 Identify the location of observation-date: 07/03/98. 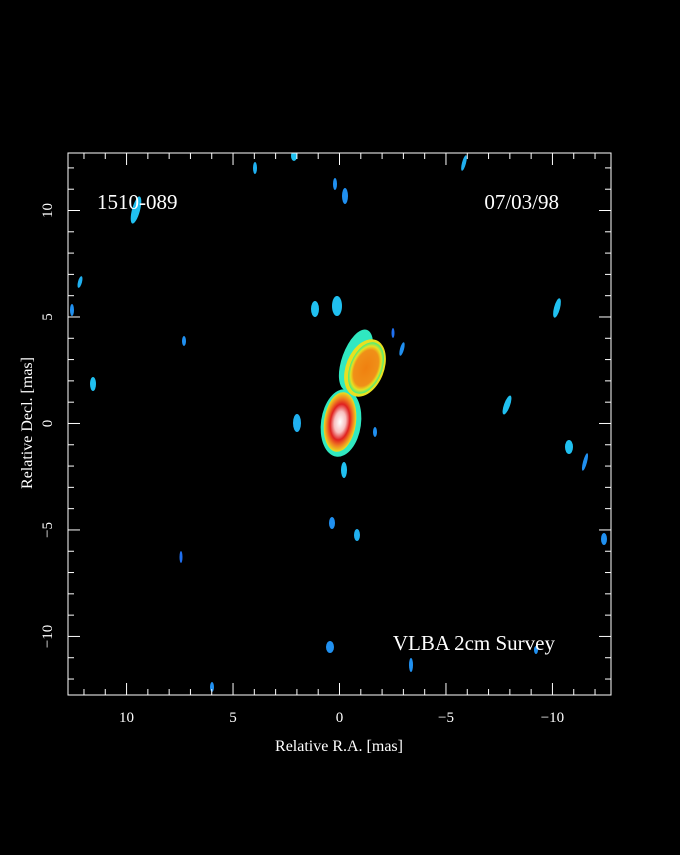
(521, 202).